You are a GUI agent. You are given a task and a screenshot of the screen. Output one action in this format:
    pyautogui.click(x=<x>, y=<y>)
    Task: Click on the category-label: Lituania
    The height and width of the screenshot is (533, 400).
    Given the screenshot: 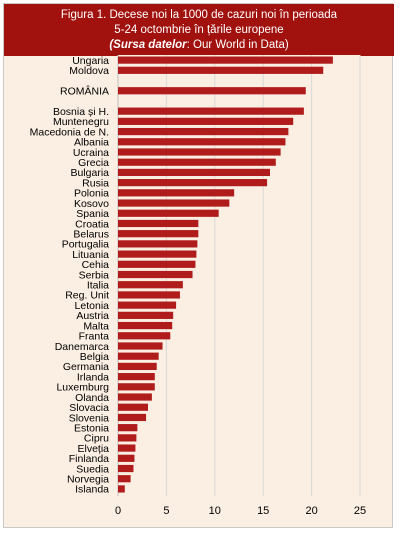 What is the action you would take?
    pyautogui.click(x=90, y=255)
    